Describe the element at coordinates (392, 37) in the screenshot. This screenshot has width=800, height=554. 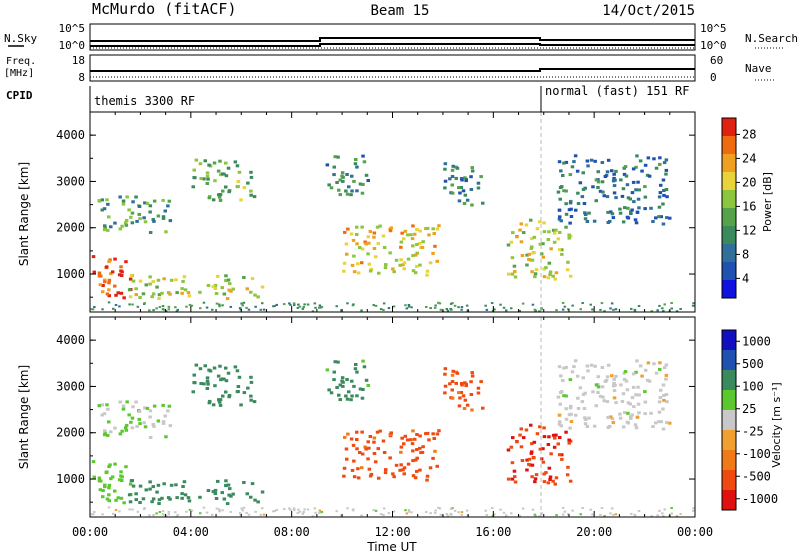
I see `sky-panel-frame` at that location.